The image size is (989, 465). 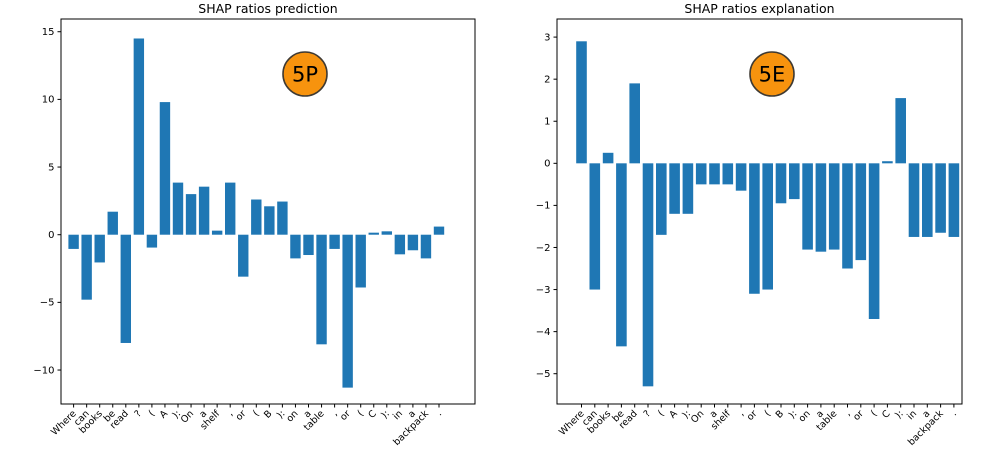 I want to click on y-tick-label: −3, so click(x=543, y=290).